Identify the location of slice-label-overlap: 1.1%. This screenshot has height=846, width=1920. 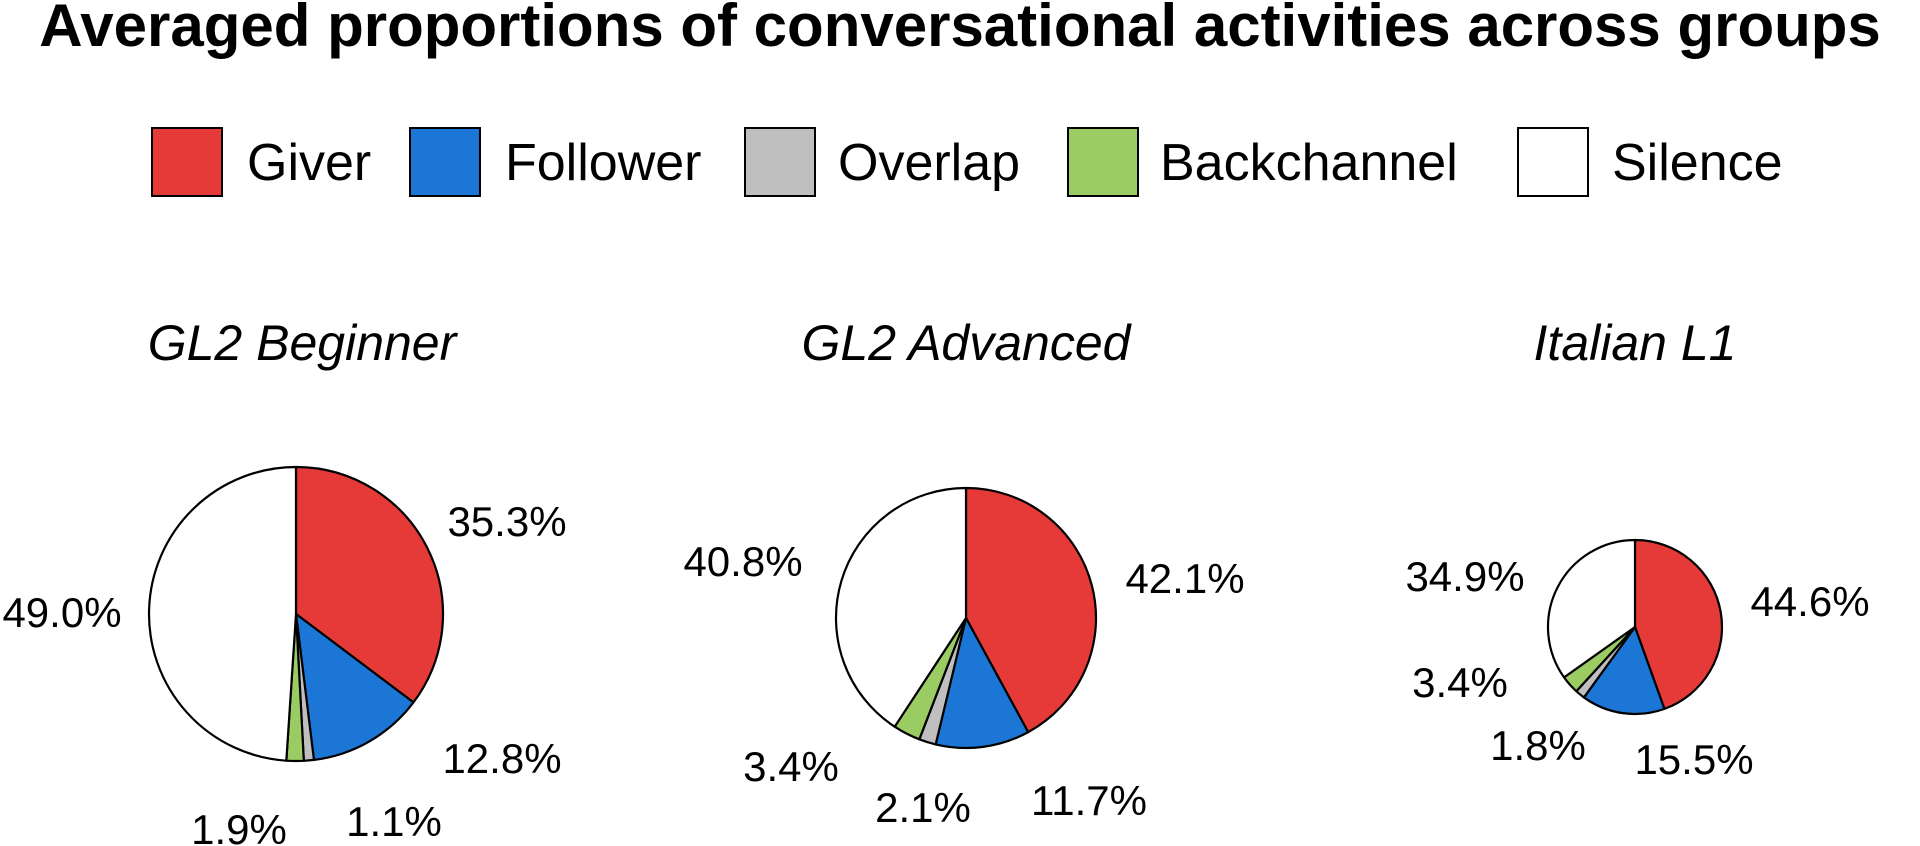
(394, 821).